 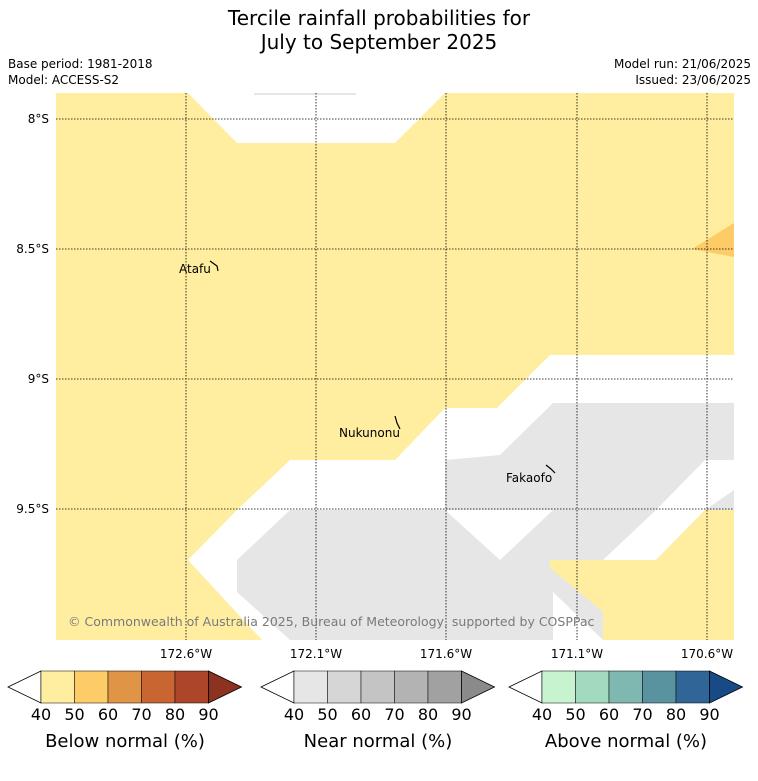 I want to click on colorbar-above-tick: 70, so click(x=642, y=714).